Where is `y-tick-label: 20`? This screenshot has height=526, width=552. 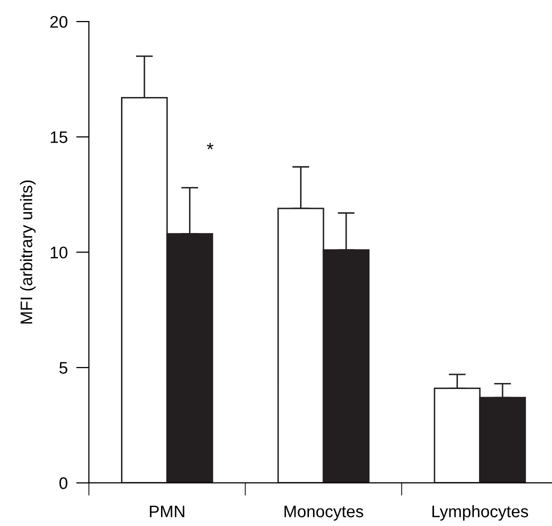 y-tick-label: 20 is located at coordinates (59, 22).